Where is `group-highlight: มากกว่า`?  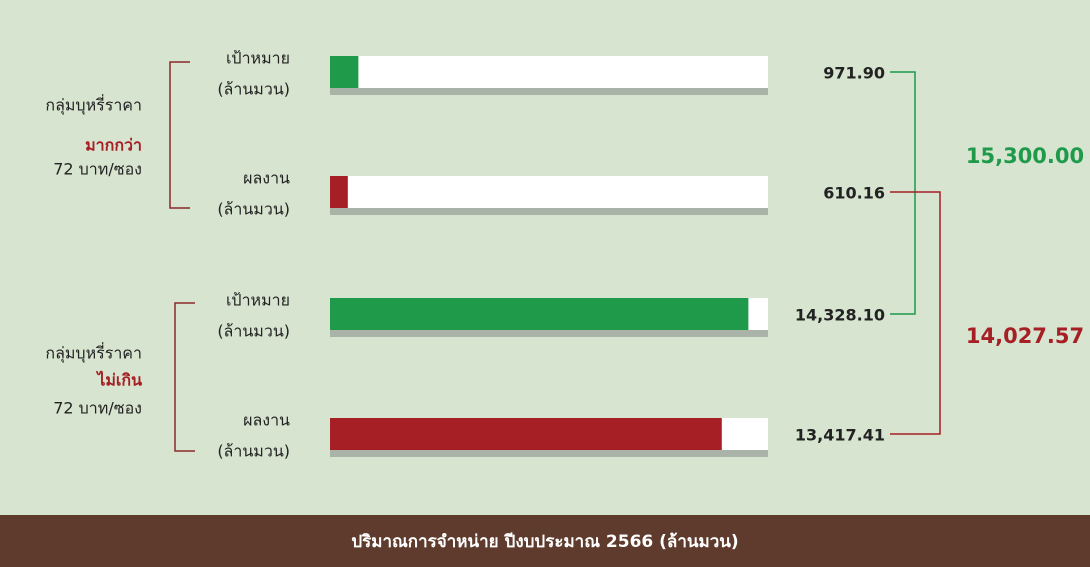 group-highlight: มากกว่า is located at coordinates (113, 145).